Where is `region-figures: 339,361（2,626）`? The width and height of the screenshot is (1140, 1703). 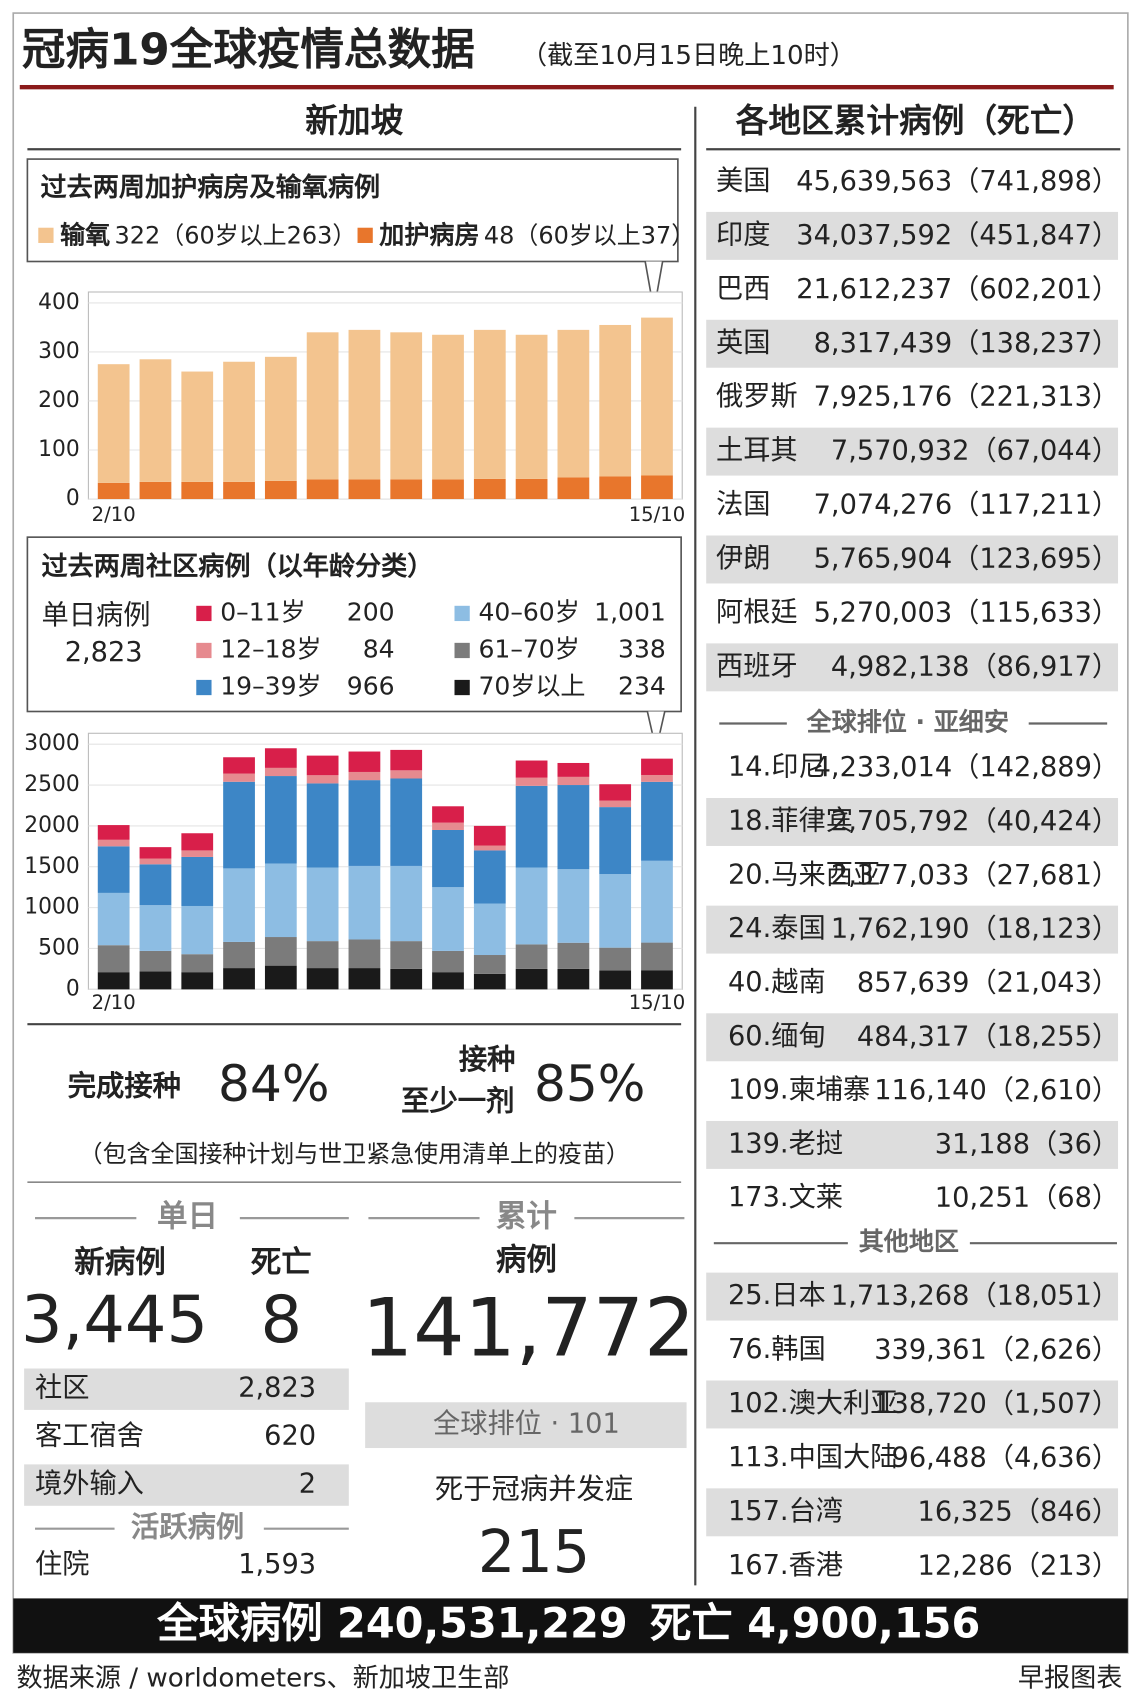
region-figures: 339,361（2,626） is located at coordinates (996, 1349).